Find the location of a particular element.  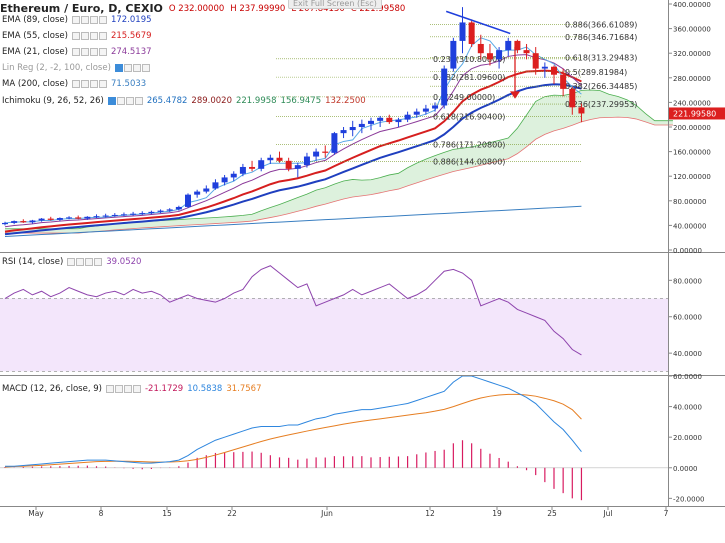

fib-level-label: 0.236(310.80800) is located at coordinates (469, 59).